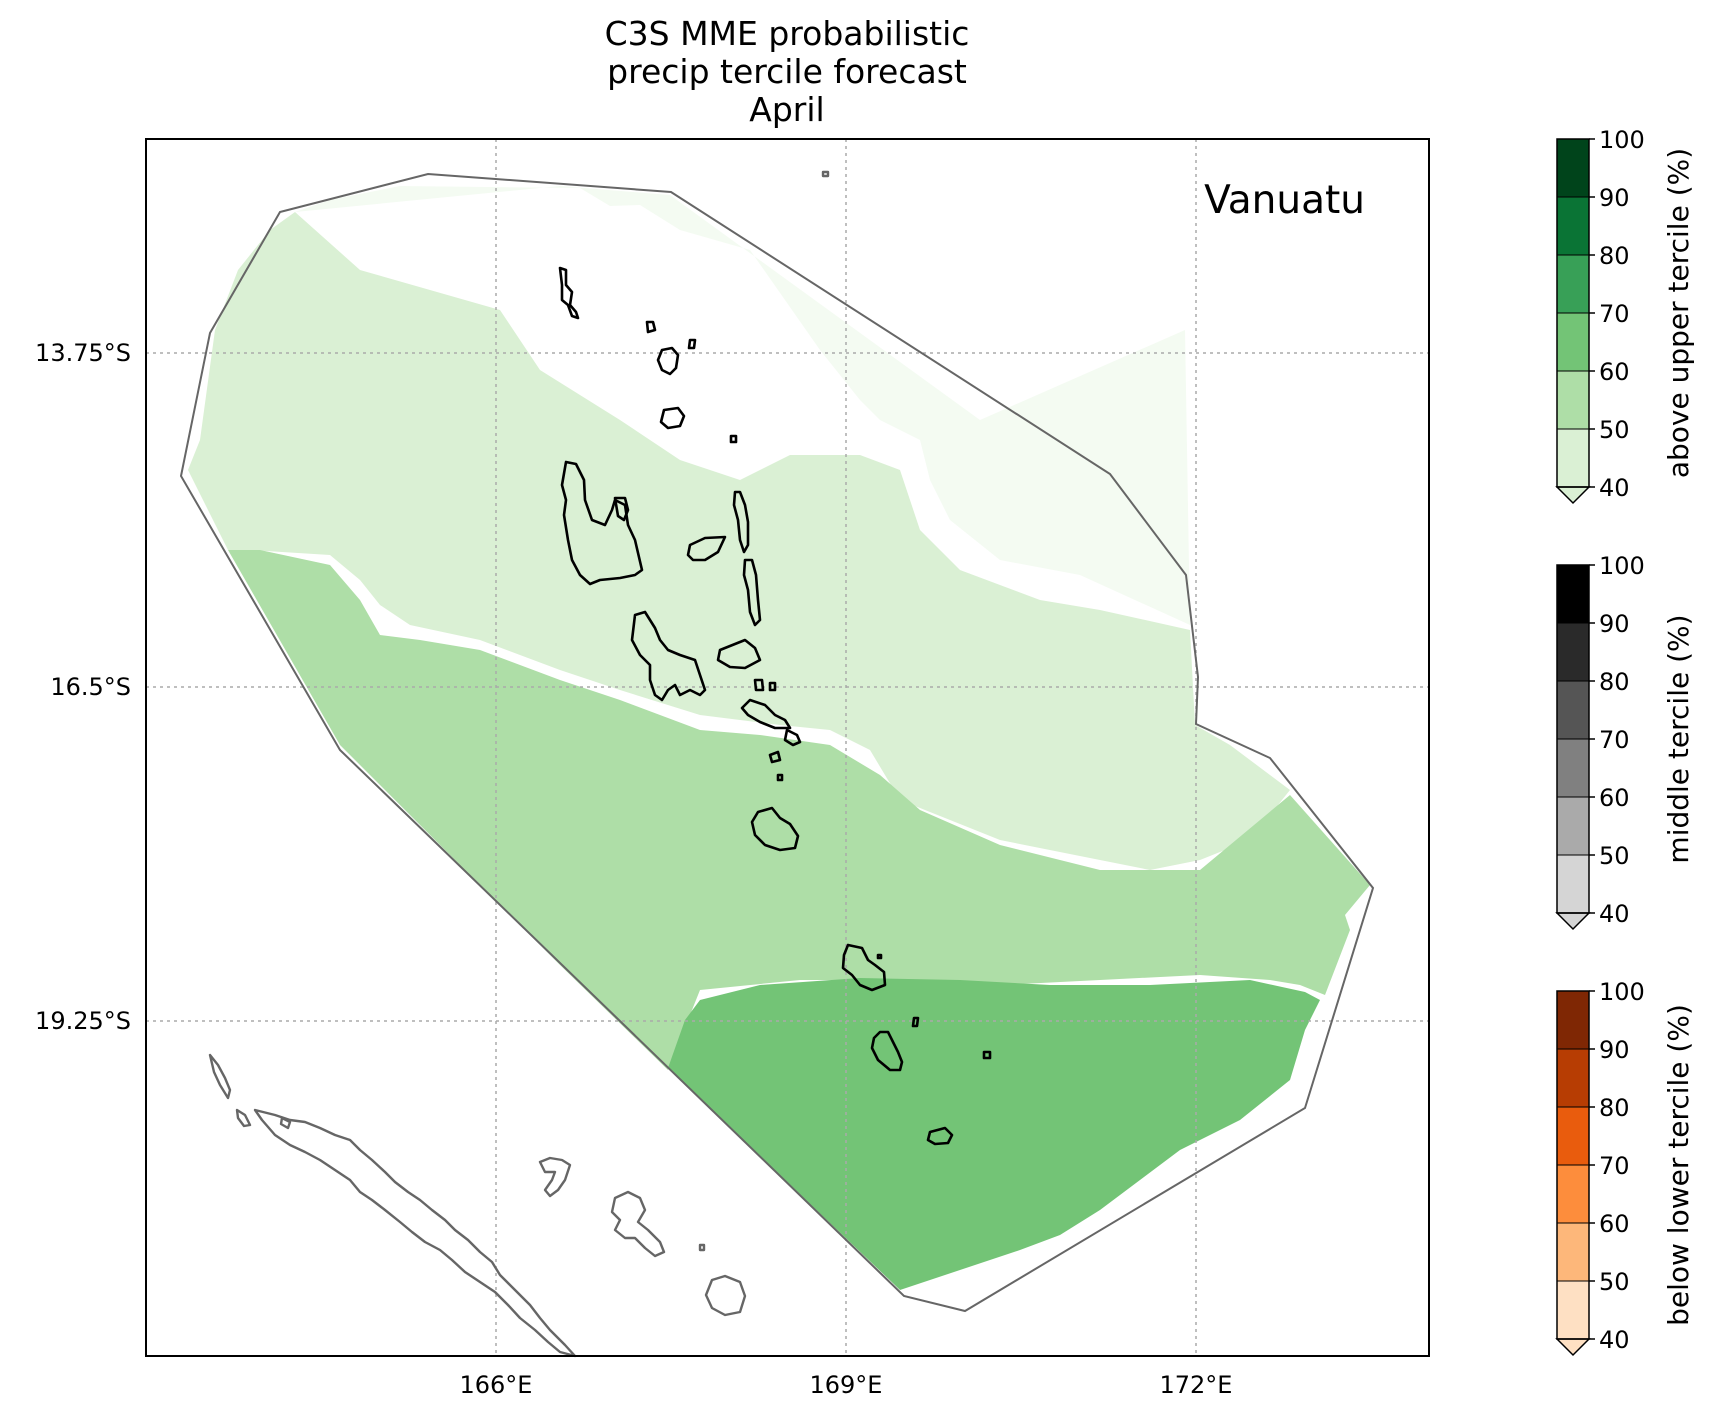 This screenshot has width=1713, height=1408. I want to click on island-small-b, so click(780, 777).